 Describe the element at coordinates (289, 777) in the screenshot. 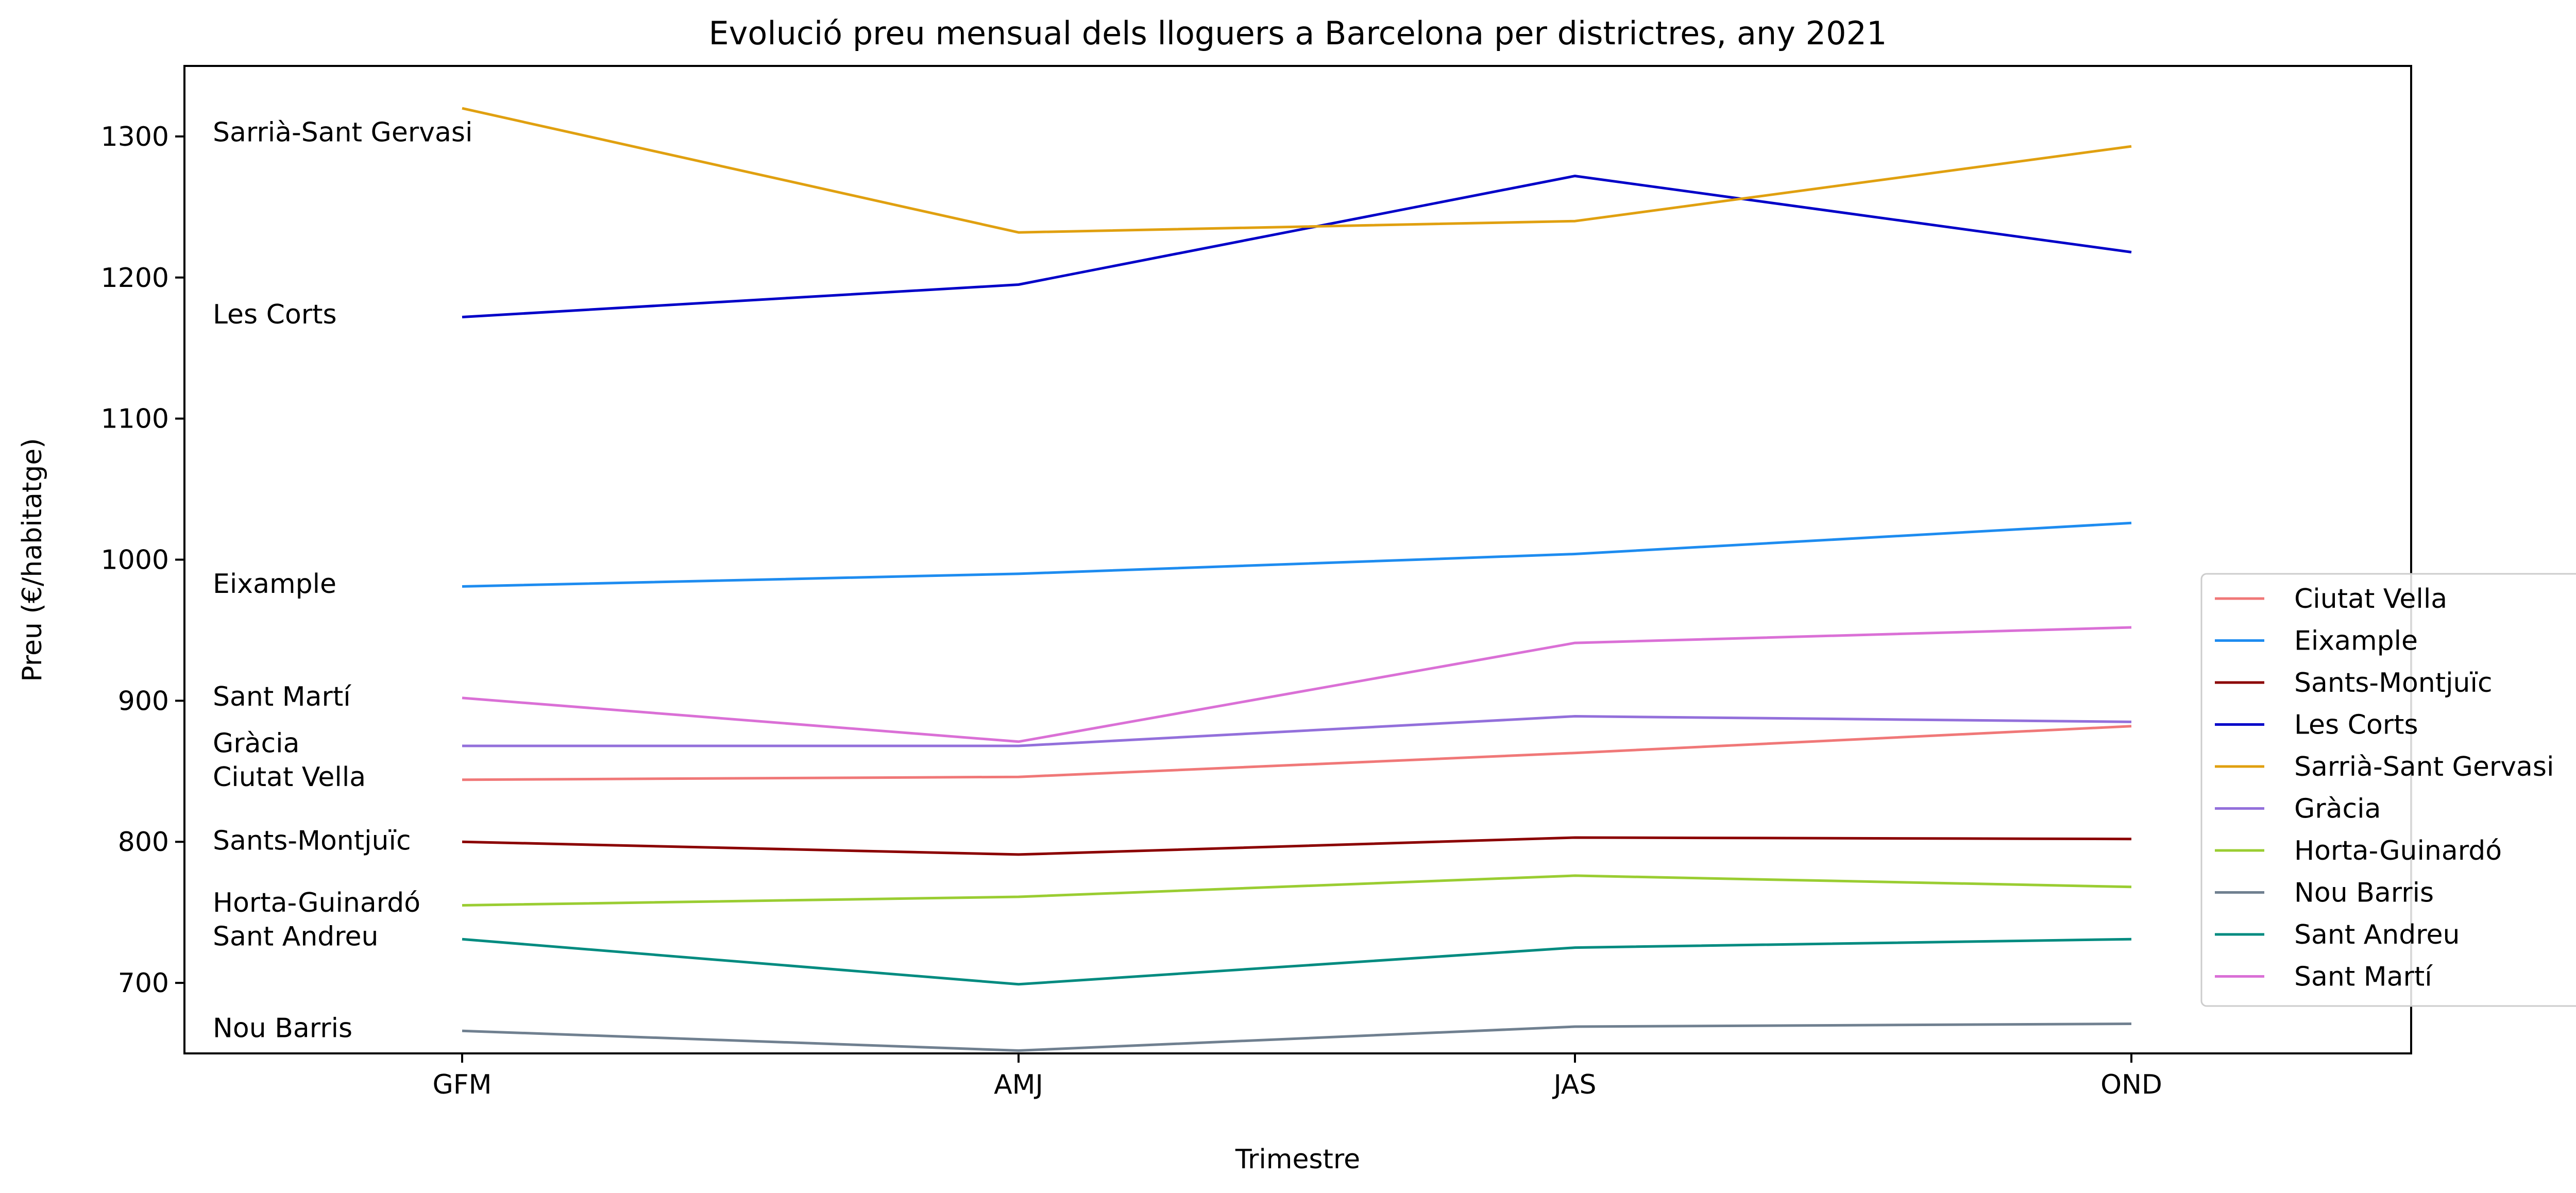

I see `line-annotation: Ciutat Vella` at that location.